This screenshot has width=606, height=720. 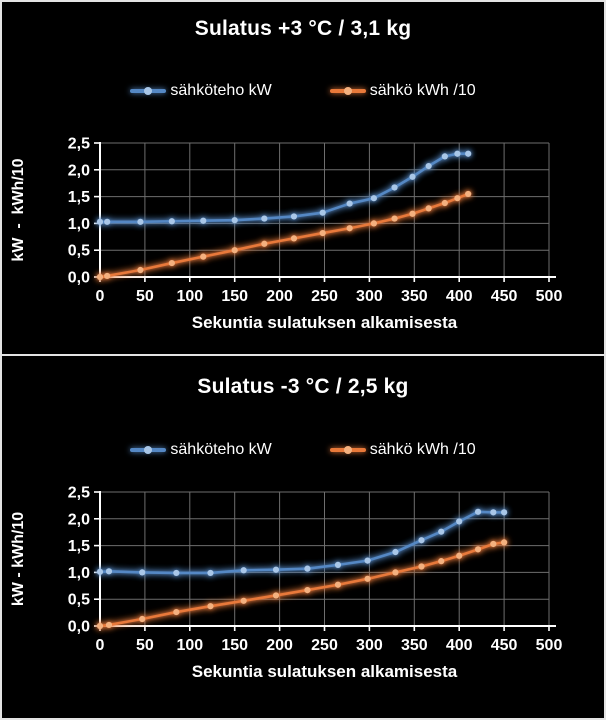 What do you see at coordinates (79, 519) in the screenshot?
I see `y-tick-label: 2,0` at bounding box center [79, 519].